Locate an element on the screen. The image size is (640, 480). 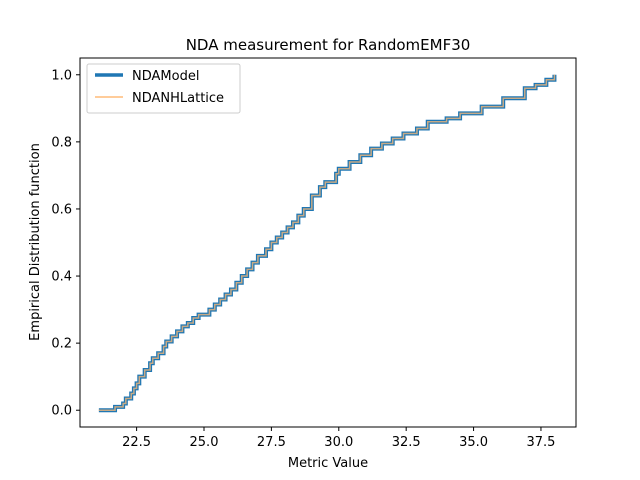
x-tick-label: 27.5 is located at coordinates (271, 442).